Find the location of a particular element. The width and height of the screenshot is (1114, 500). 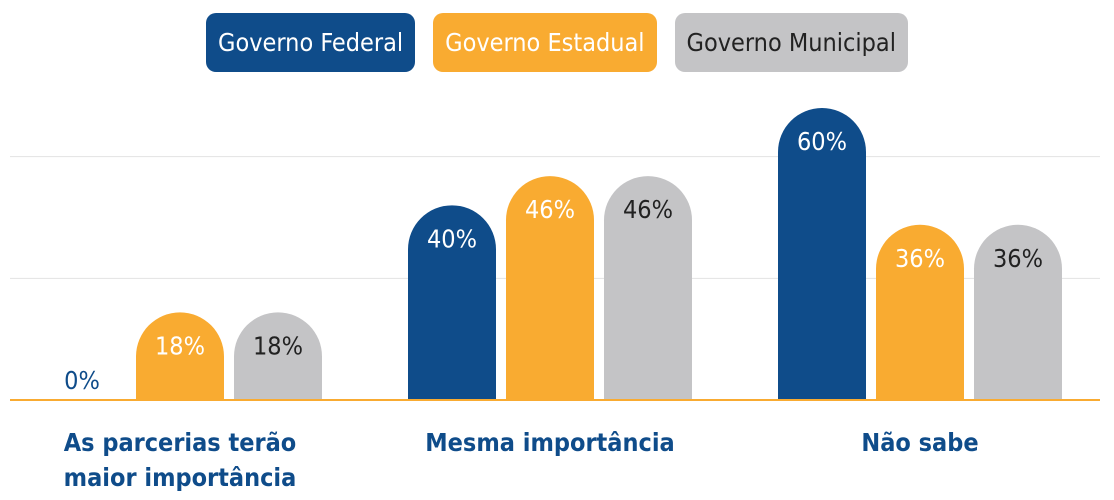

legend-item: Governo Municipal is located at coordinates (791, 42).